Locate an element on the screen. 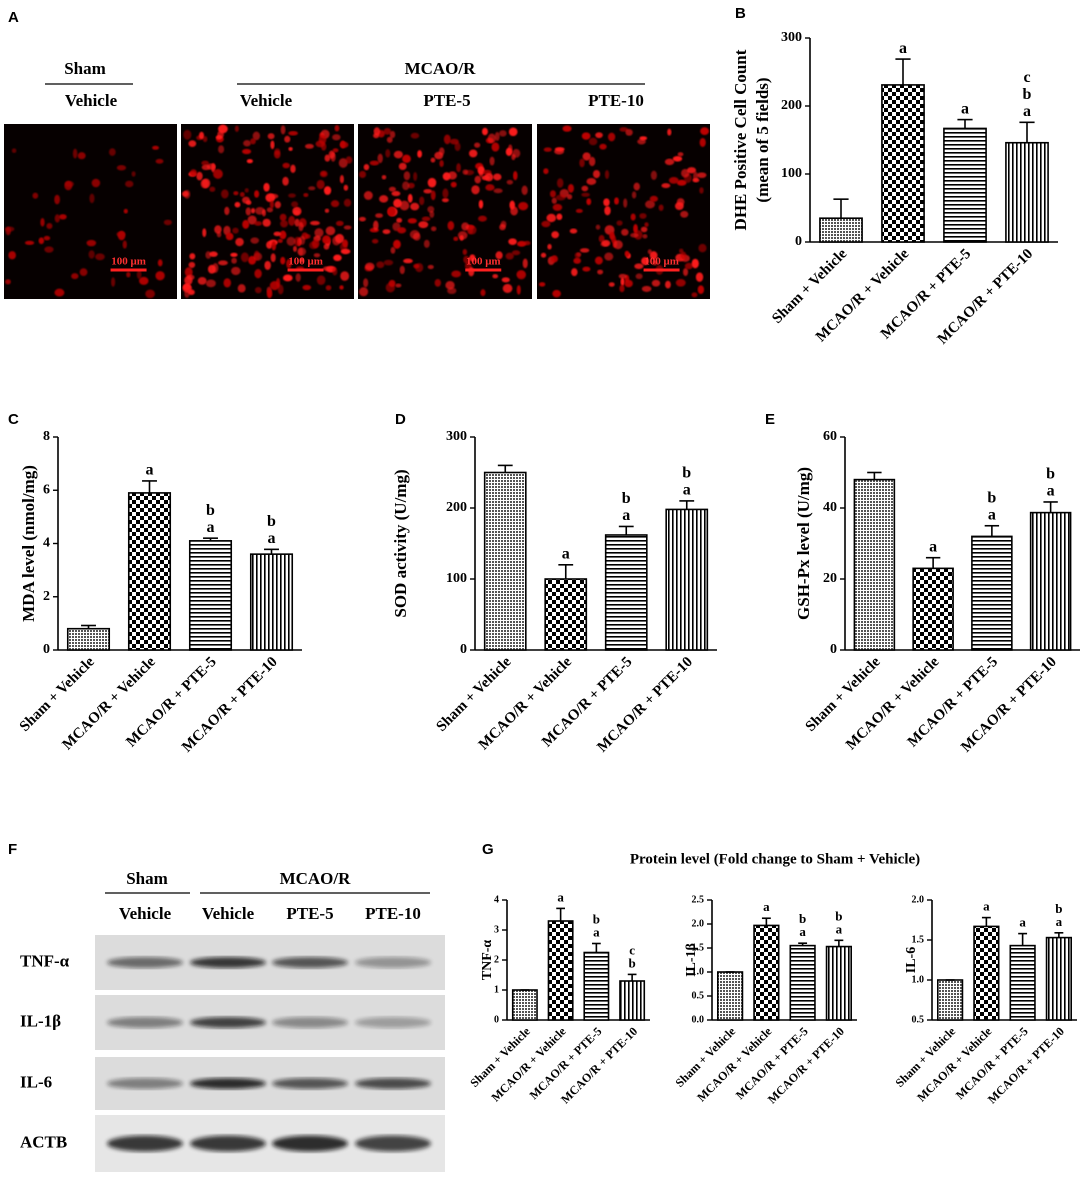 Image resolution: width=1084 pixels, height=1180 pixels. panel-letter: G is located at coordinates (488, 849).